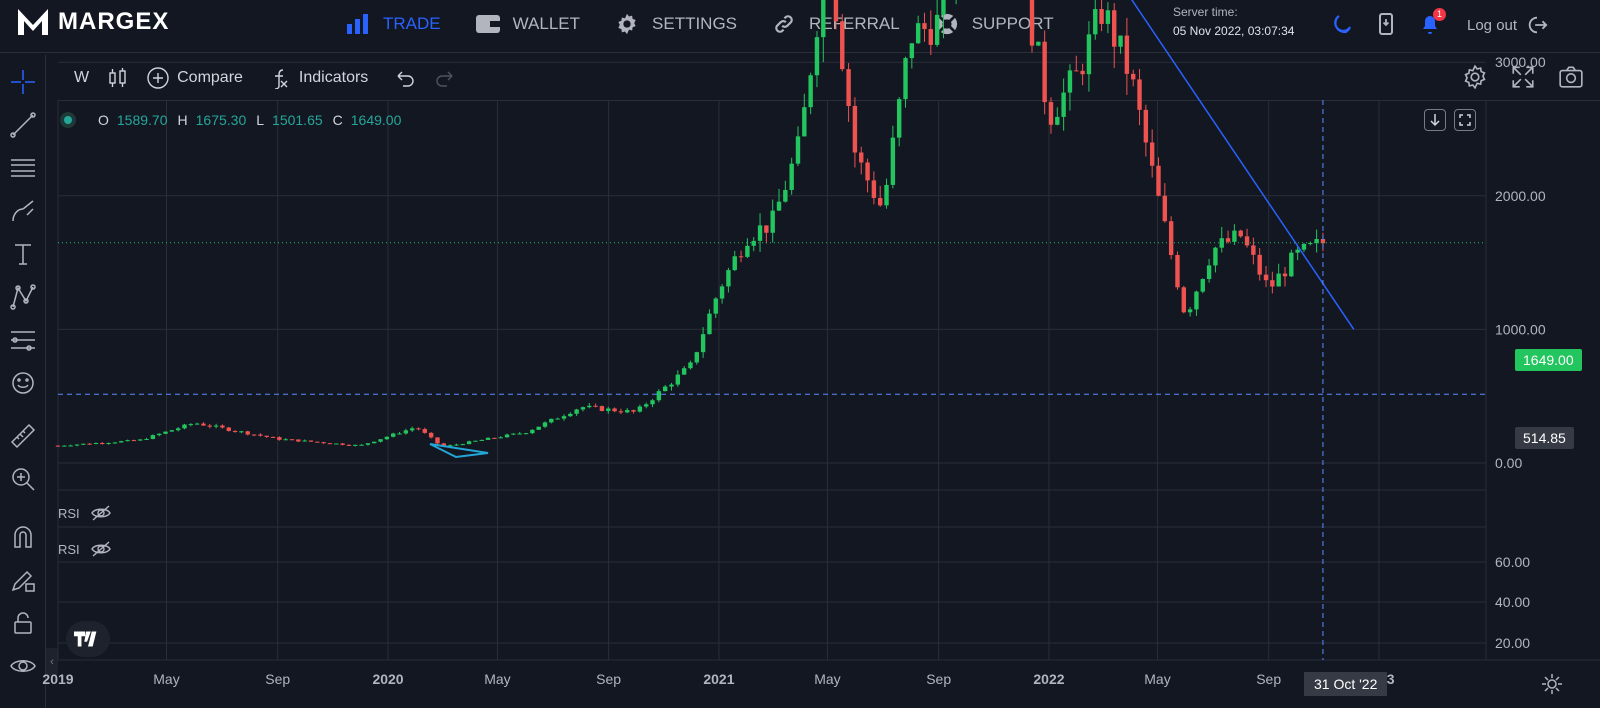  Describe the element at coordinates (23, 580) in the screenshot. I see `stay-drawing-tool` at that location.